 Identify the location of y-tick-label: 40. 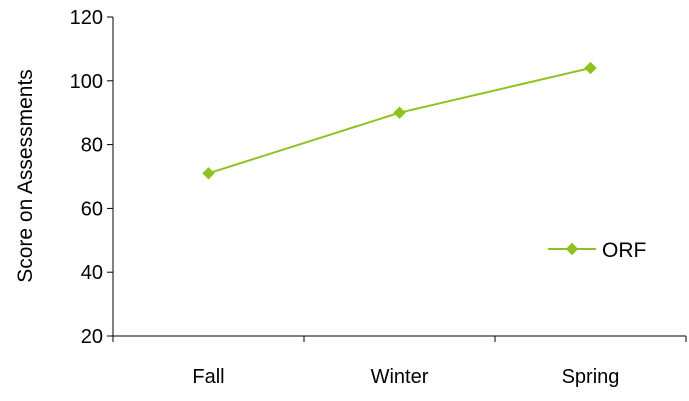
(92, 273).